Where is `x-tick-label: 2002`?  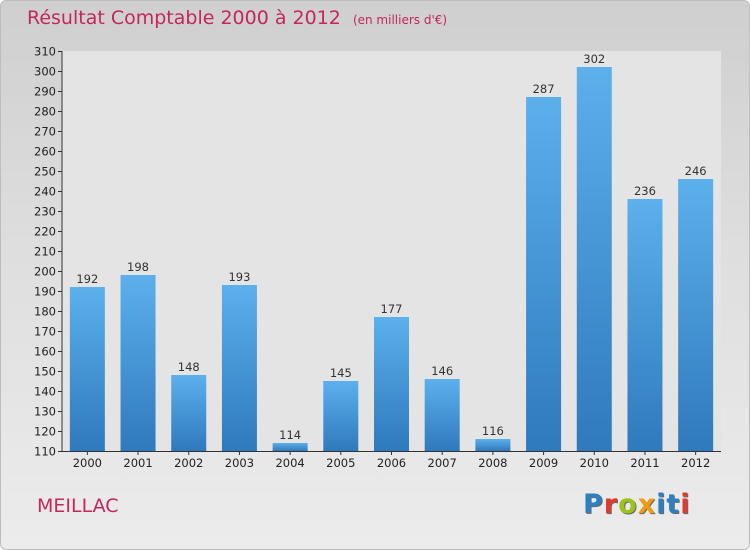
x-tick-label: 2002 is located at coordinates (188, 463).